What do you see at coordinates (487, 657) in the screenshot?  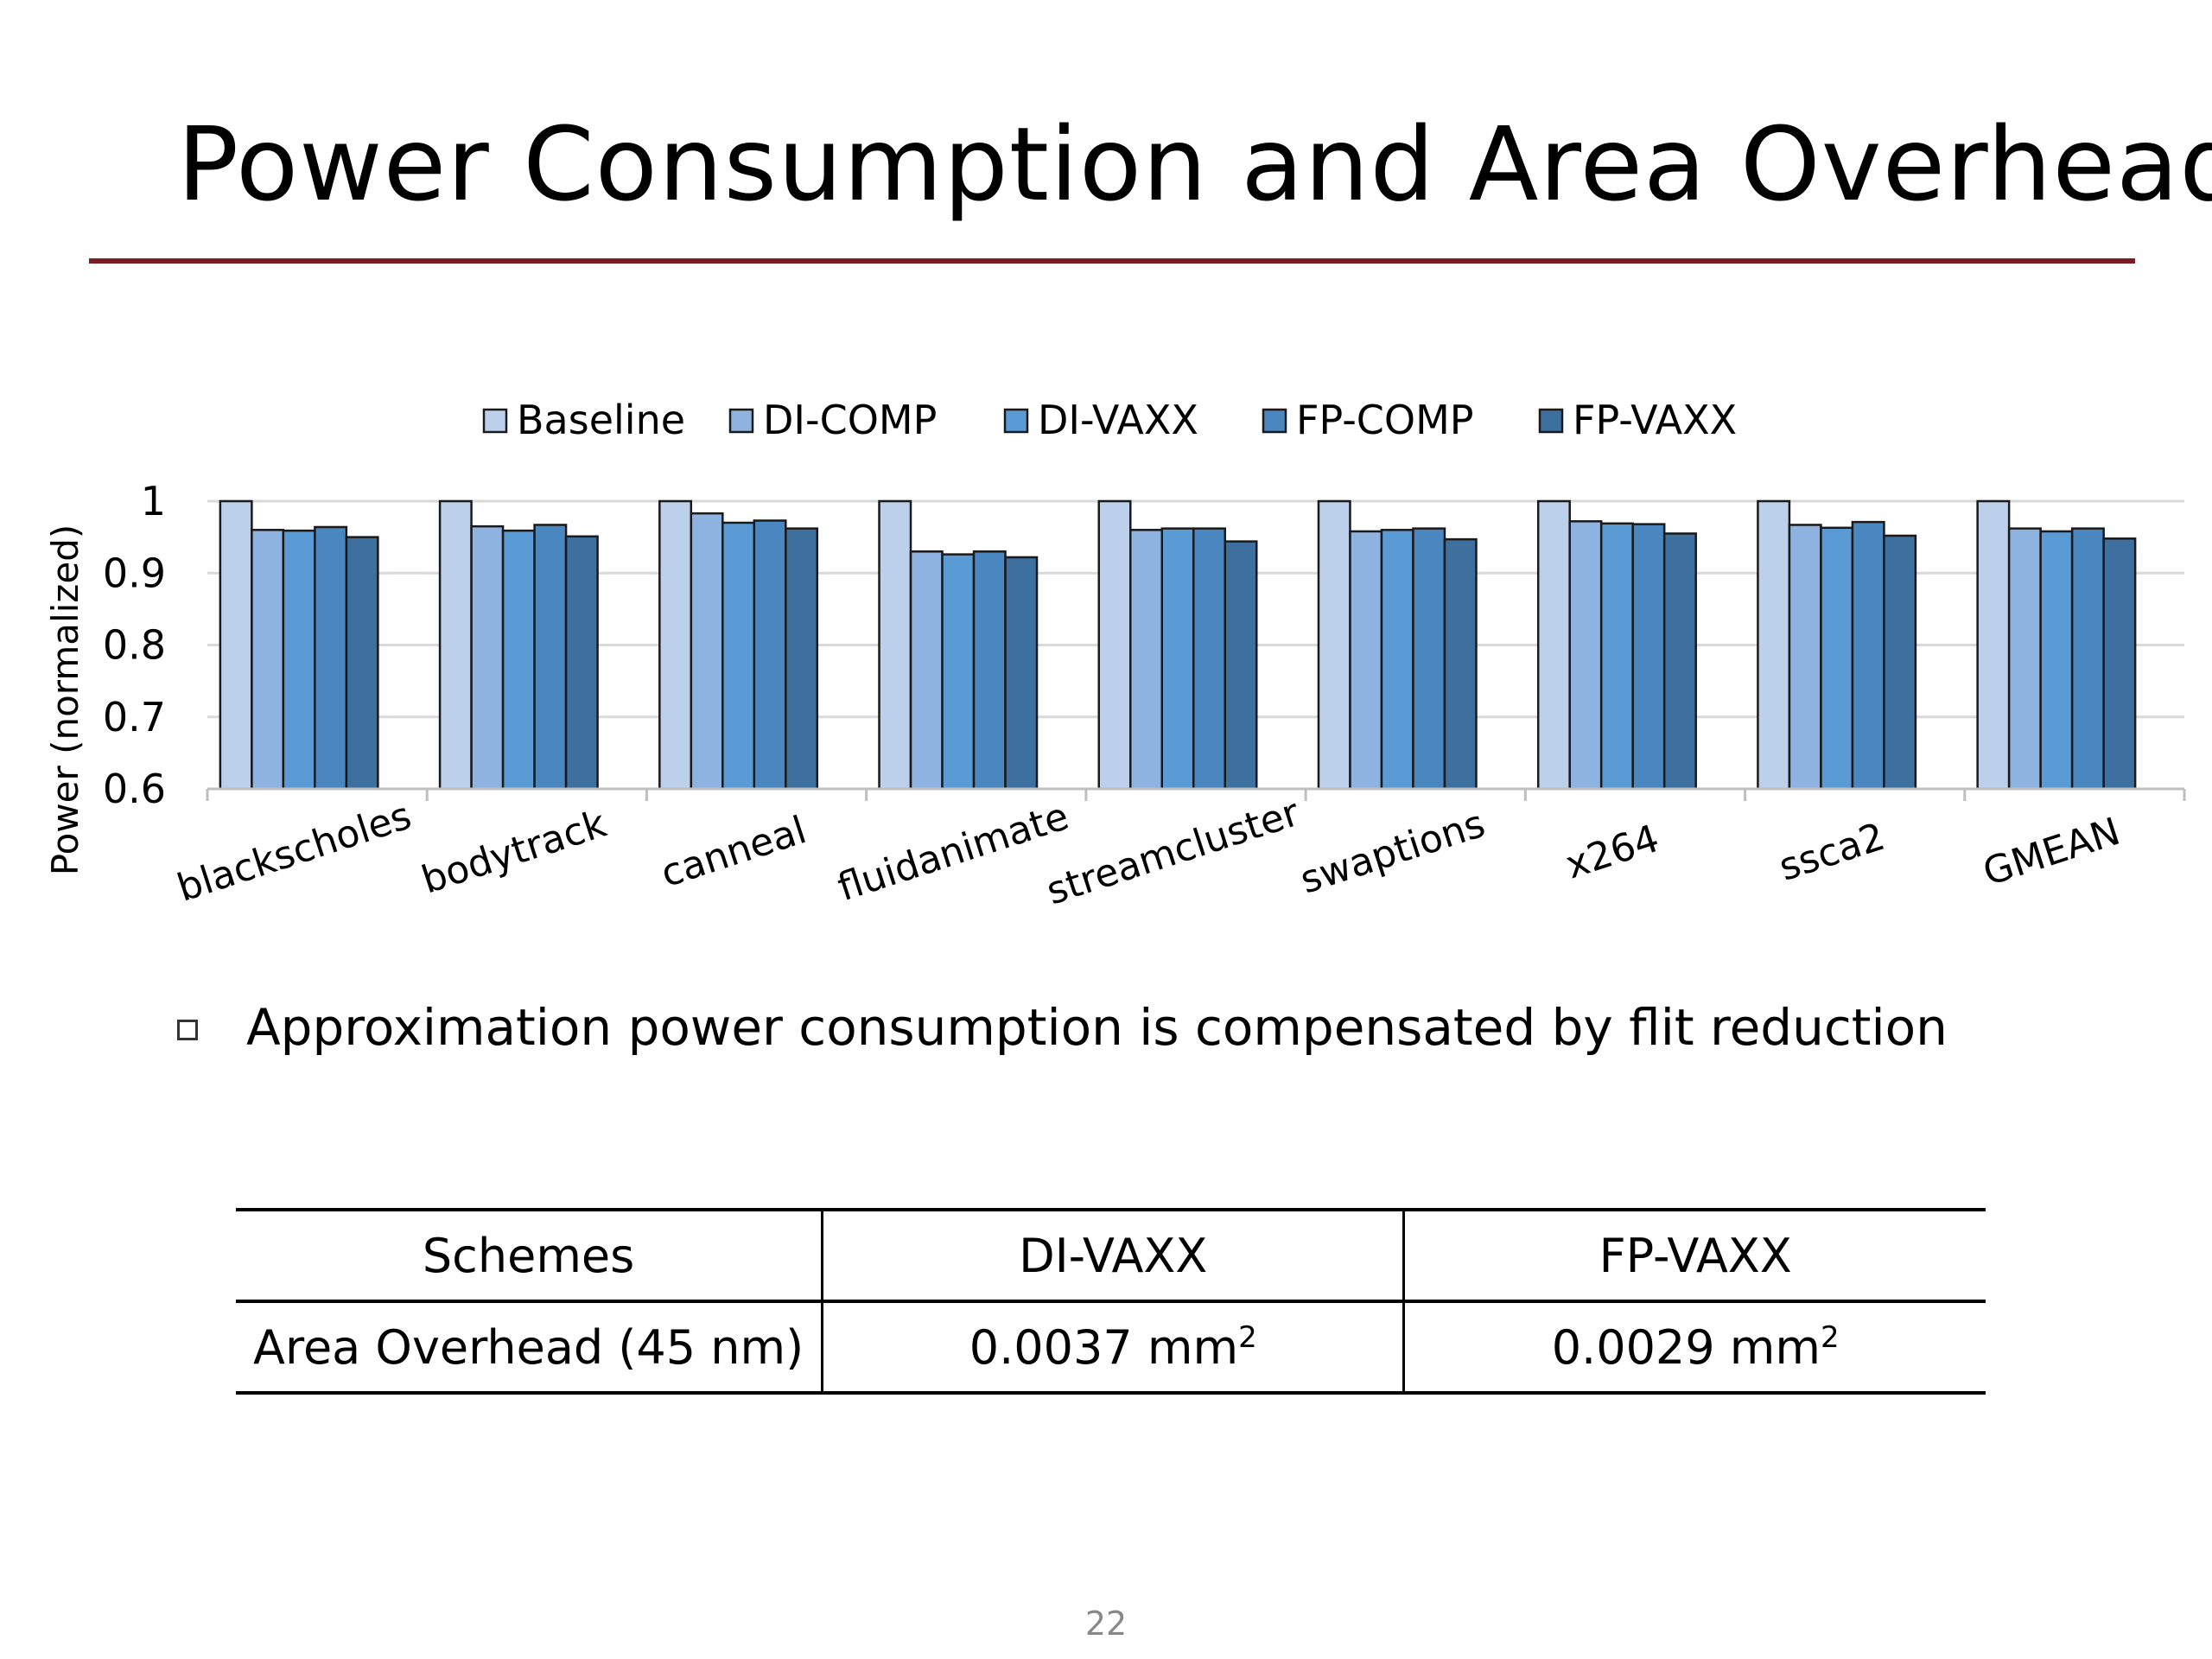 I see `bar-bodytrack-DI-COMP` at bounding box center [487, 657].